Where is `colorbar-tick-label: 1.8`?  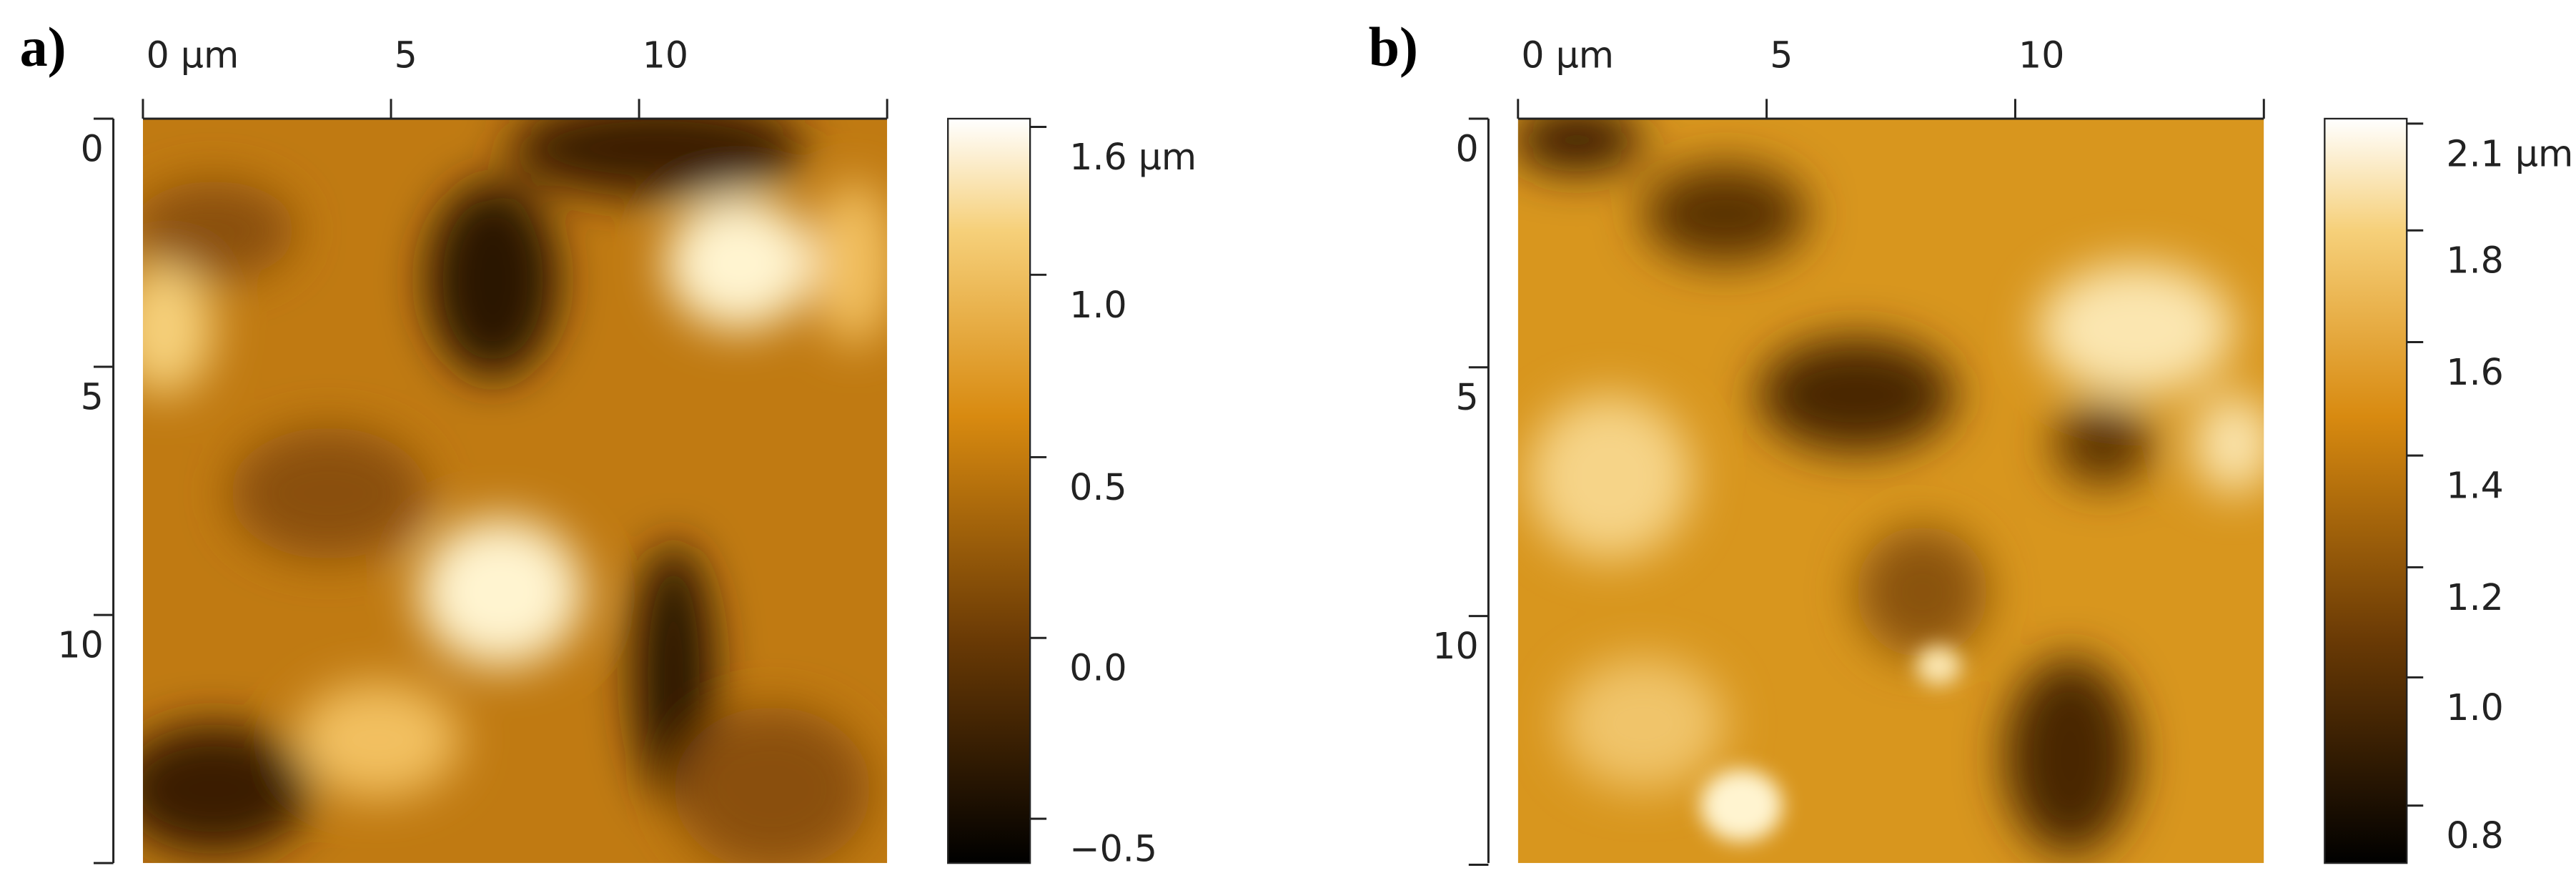
colorbar-tick-label: 1.8 is located at coordinates (2475, 261).